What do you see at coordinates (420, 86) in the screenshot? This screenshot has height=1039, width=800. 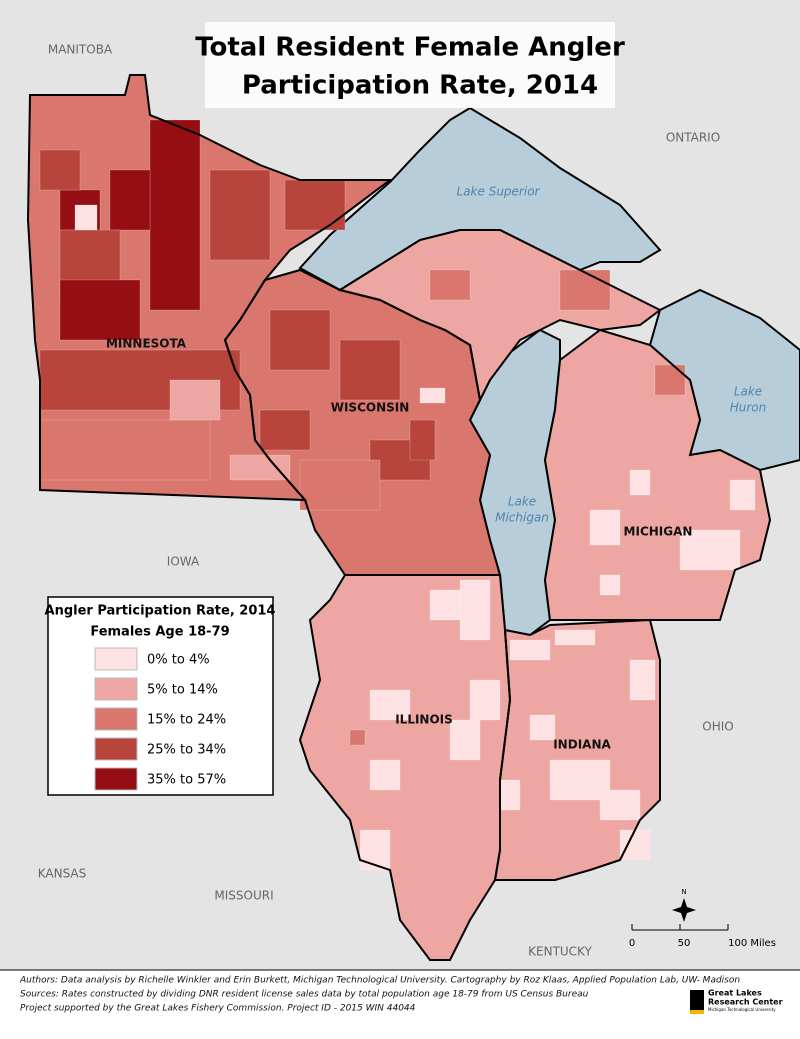 I see `title: Participation Rate, 2014` at bounding box center [420, 86].